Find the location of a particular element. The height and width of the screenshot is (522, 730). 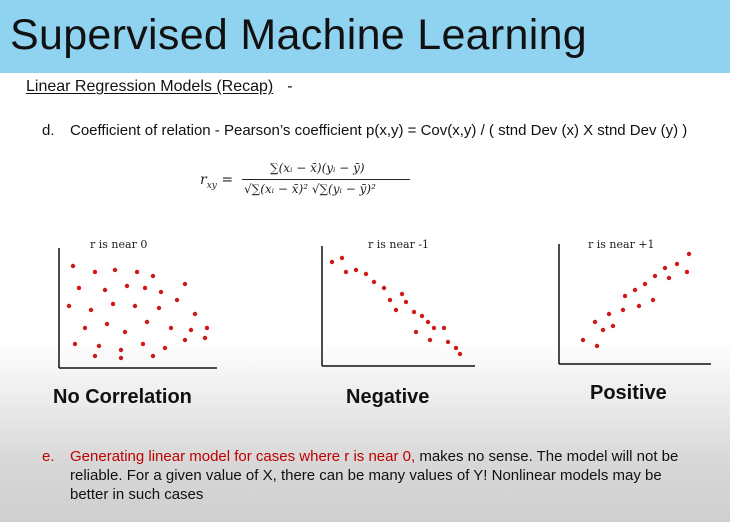

scatter-plot-positive is located at coordinates (634, 304).